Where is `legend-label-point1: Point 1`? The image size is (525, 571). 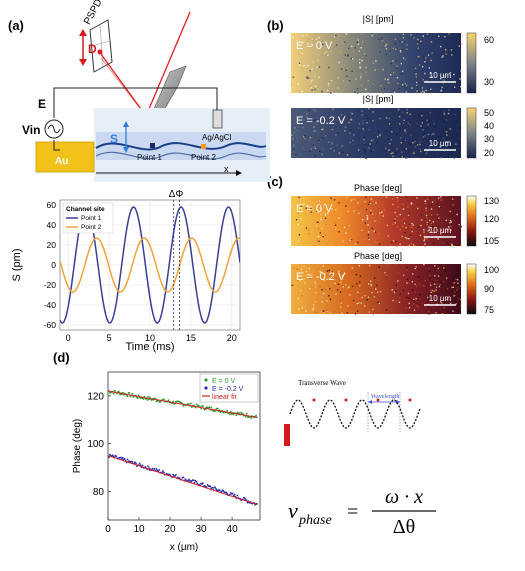
legend-label-point1: Point 1 is located at coordinates (91, 218).